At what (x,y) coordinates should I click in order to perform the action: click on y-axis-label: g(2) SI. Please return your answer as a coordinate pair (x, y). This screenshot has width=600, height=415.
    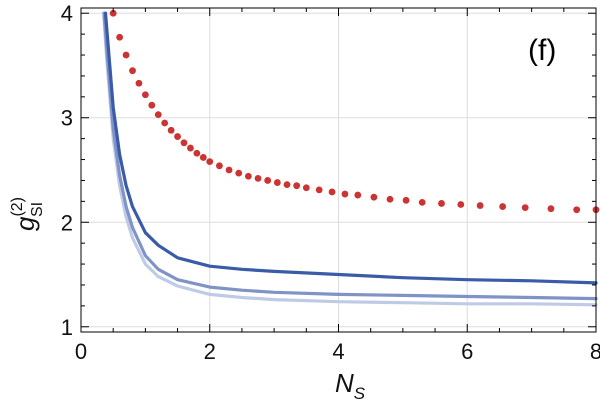
    Looking at the image, I should click on (27, 214).